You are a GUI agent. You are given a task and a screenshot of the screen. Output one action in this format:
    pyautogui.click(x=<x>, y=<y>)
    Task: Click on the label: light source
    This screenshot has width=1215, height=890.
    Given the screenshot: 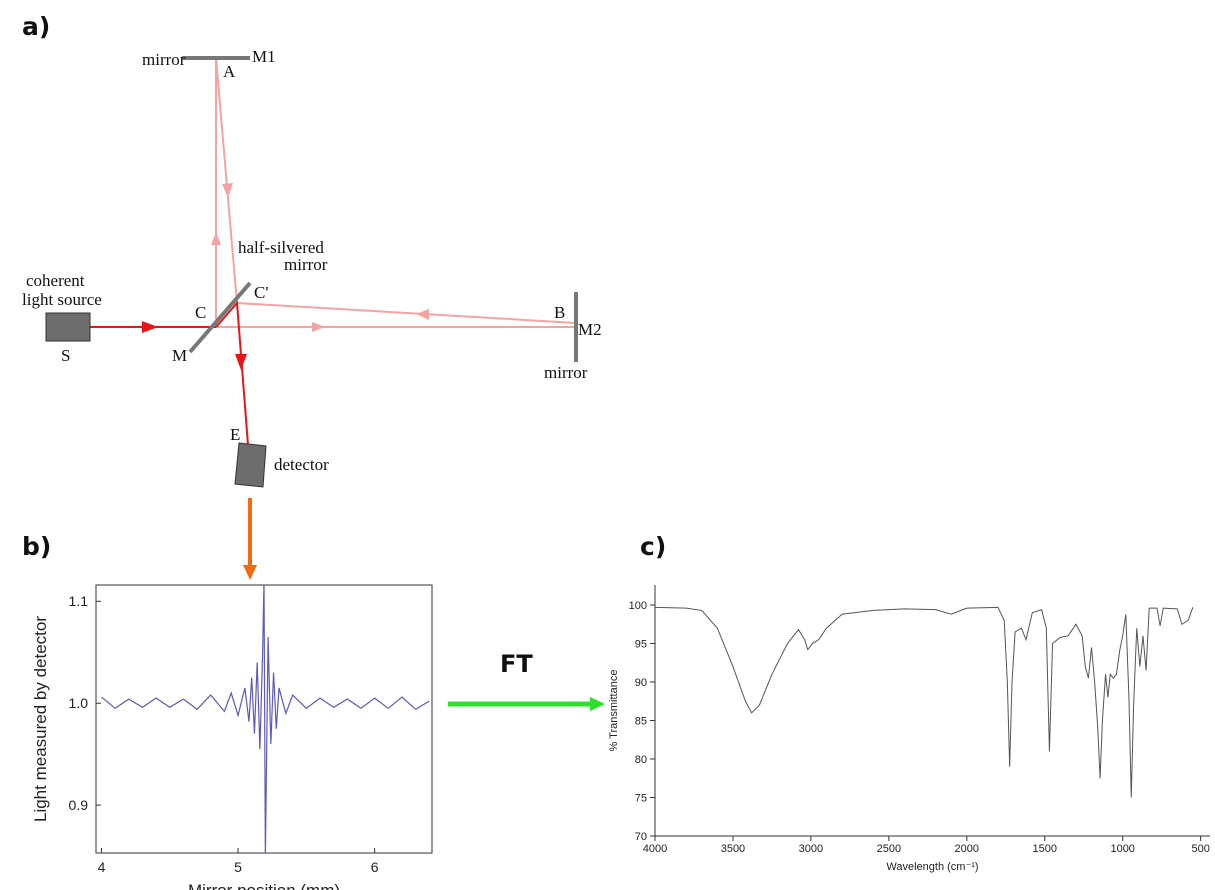 What is the action you would take?
    pyautogui.click(x=62, y=299)
    